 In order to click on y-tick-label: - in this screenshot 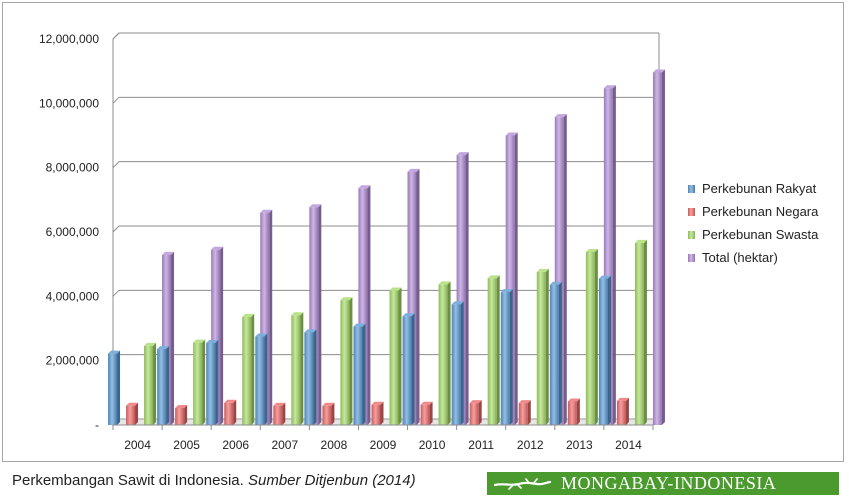, I will do `click(97, 425)`.